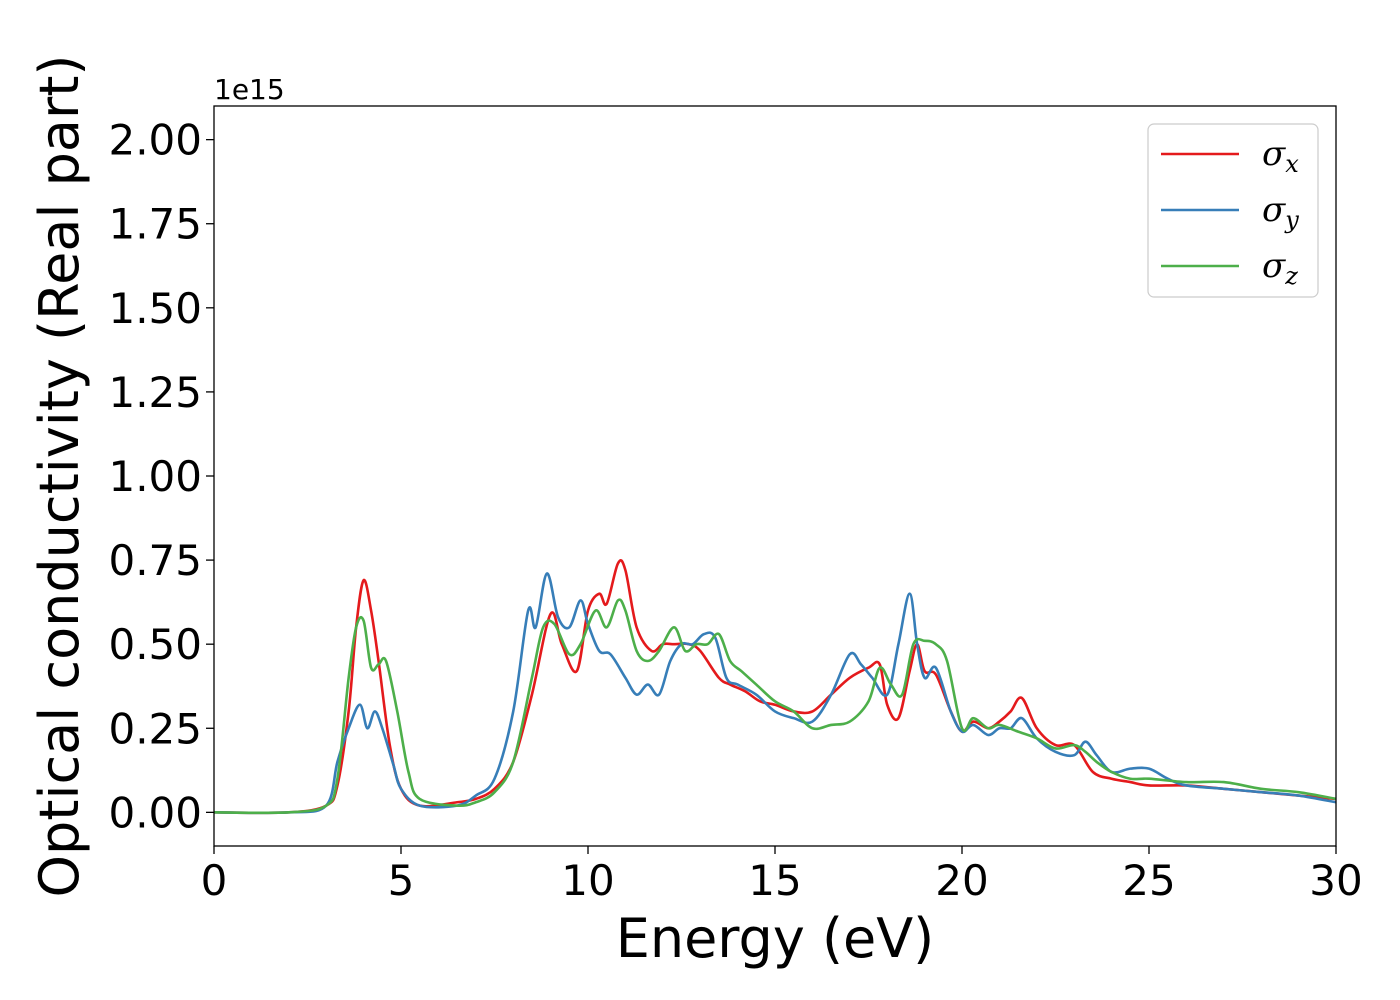 This screenshot has height=1000, width=1400. I want to click on y-tick-label: 0.00, so click(155, 812).